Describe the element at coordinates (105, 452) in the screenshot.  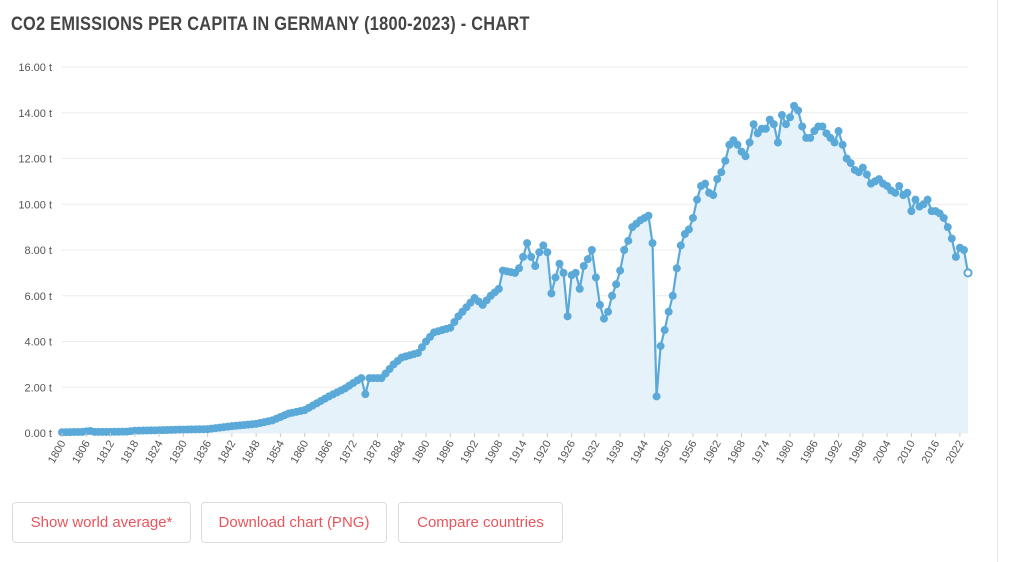
I see `x-tick-label: 1812` at that location.